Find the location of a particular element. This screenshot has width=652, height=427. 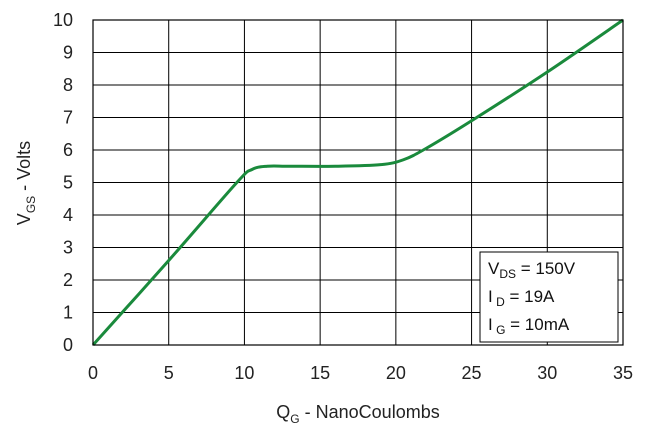

y-tick-label: 8 is located at coordinates (68, 85).